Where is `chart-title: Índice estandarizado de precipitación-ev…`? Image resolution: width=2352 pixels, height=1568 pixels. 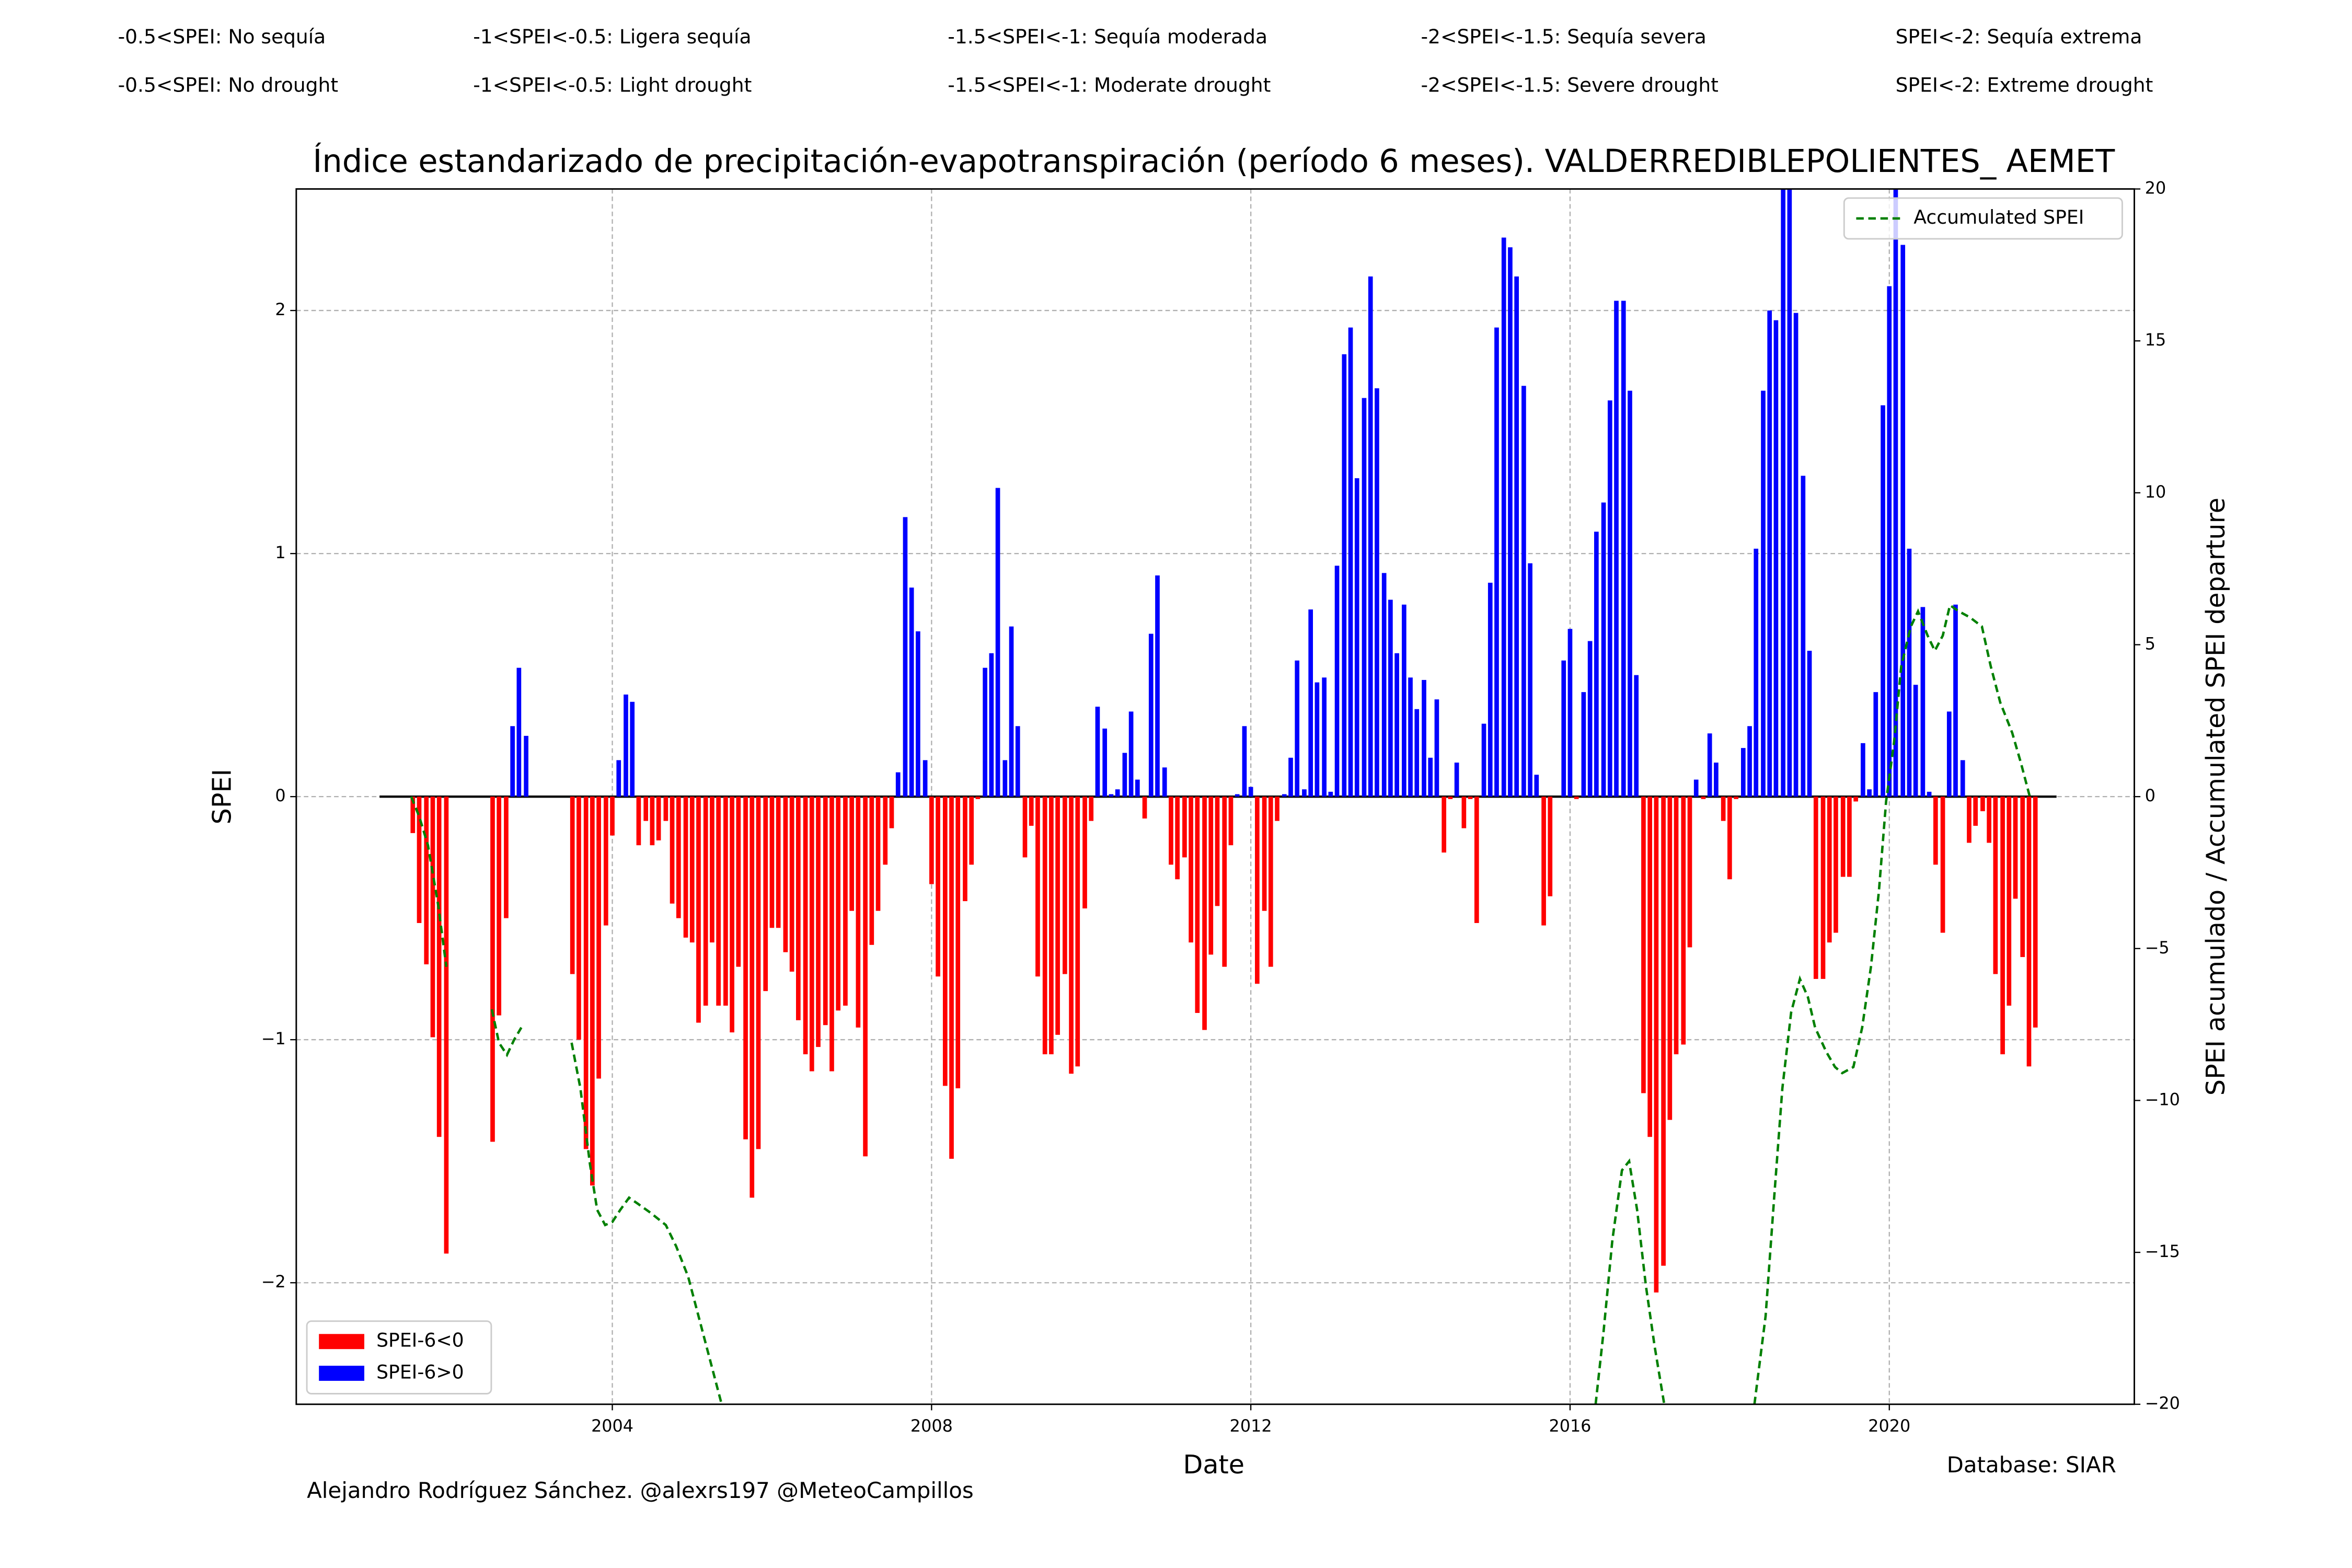 chart-title: Índice estandarizado de precipitación-ev… is located at coordinates (1214, 161).